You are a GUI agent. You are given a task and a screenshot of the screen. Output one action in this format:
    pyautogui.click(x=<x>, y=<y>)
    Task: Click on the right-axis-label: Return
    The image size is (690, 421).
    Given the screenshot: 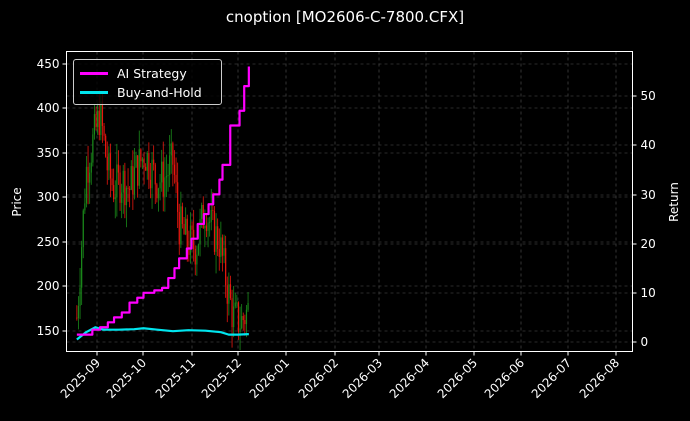 What is the action you would take?
    pyautogui.click(x=674, y=202)
    